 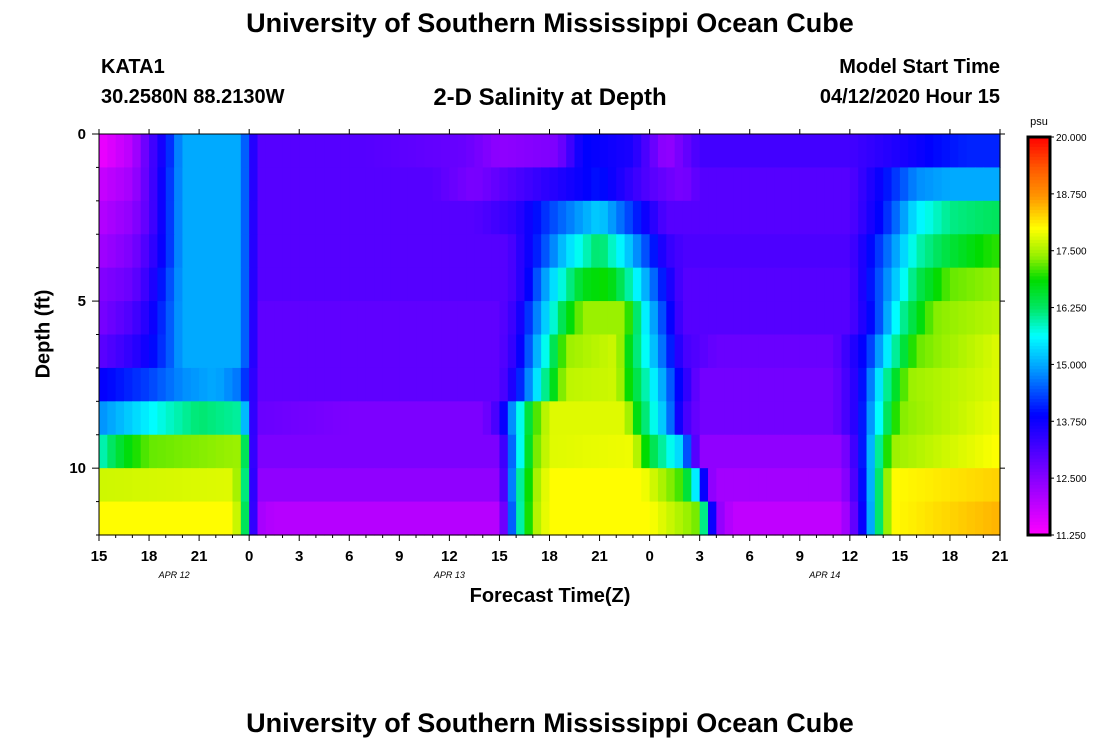 What do you see at coordinates (82, 134) in the screenshot?
I see `y-tick-label: 0` at bounding box center [82, 134].